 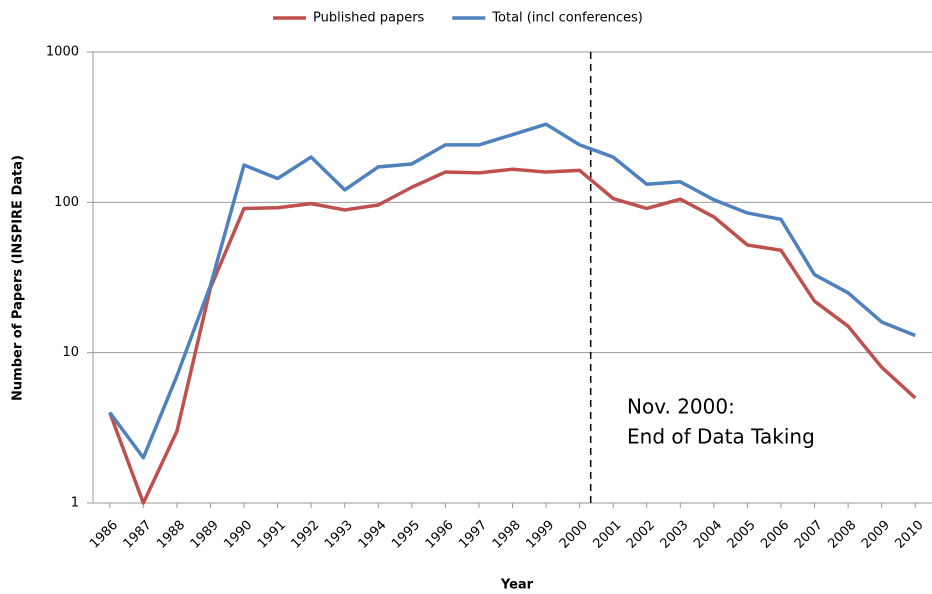 I want to click on x-tick-label: 1997, so click(x=473, y=535).